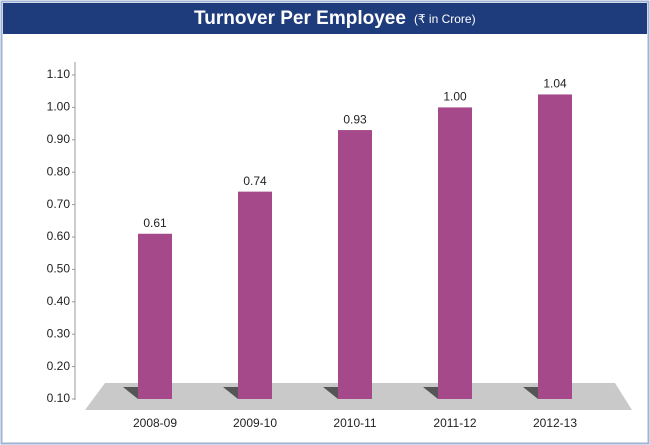 The image size is (650, 445). Describe the element at coordinates (255, 423) in the screenshot. I see `x-tick-label: 2009-10` at that location.